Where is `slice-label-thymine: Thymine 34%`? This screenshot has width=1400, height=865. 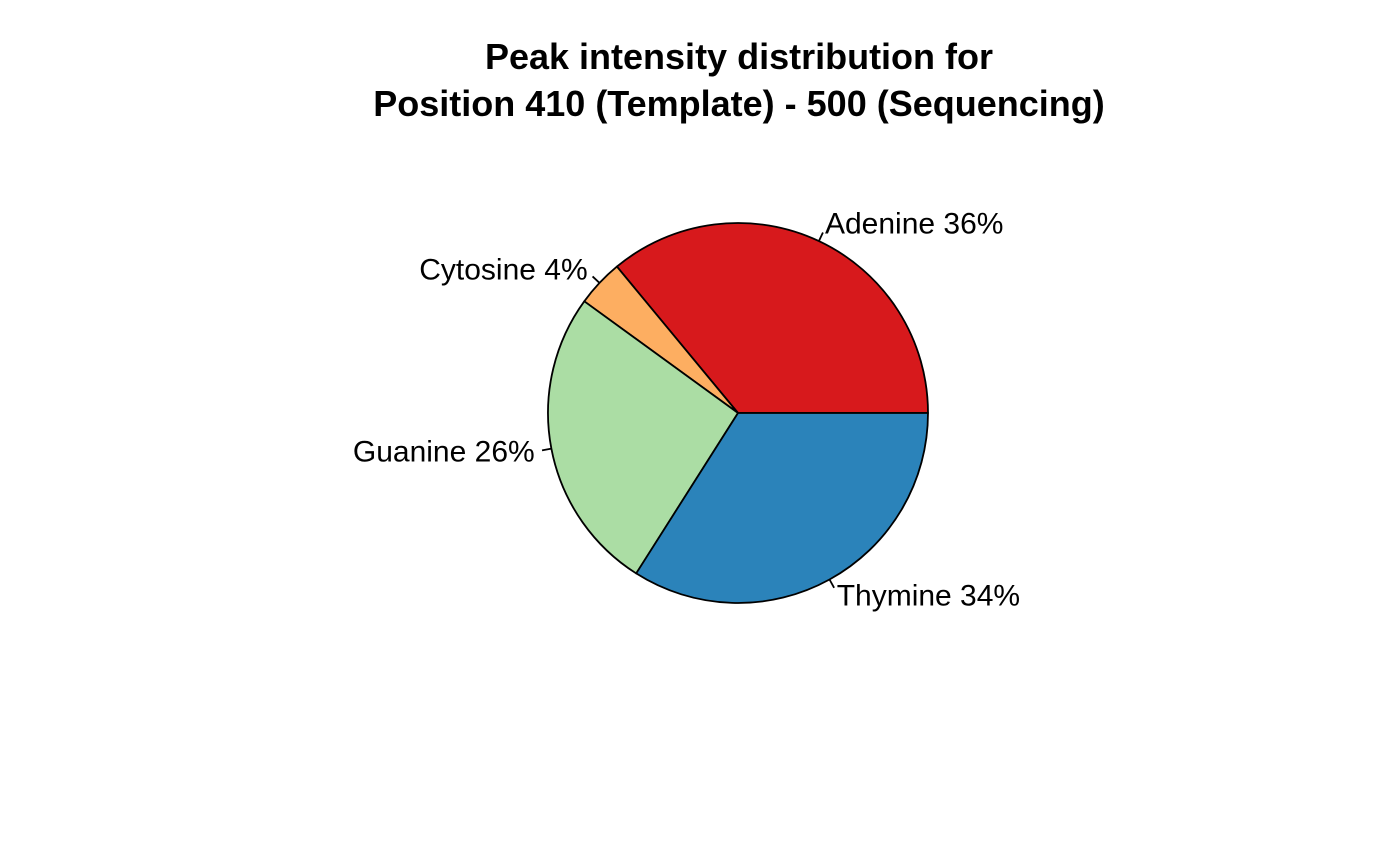
slice-label-thymine: Thymine 34% is located at coordinates (928, 596).